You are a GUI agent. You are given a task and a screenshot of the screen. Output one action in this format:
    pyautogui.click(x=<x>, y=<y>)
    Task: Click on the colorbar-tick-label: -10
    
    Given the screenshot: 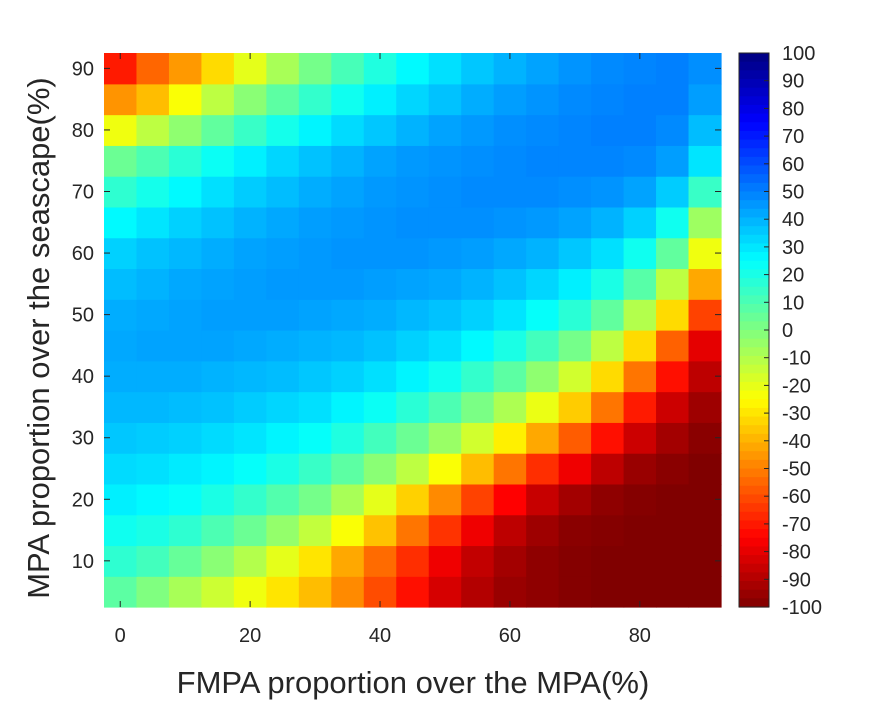 What is the action you would take?
    pyautogui.click(x=796, y=359)
    